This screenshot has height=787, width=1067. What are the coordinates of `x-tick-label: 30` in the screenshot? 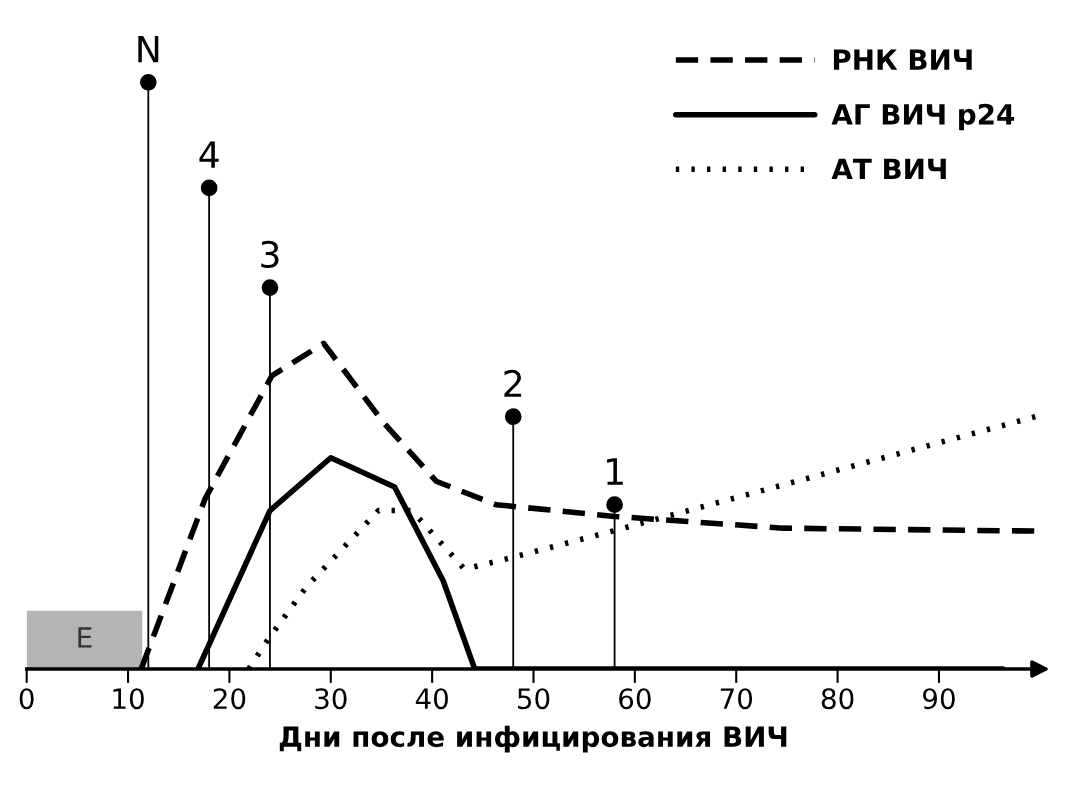 It's located at (331, 699).